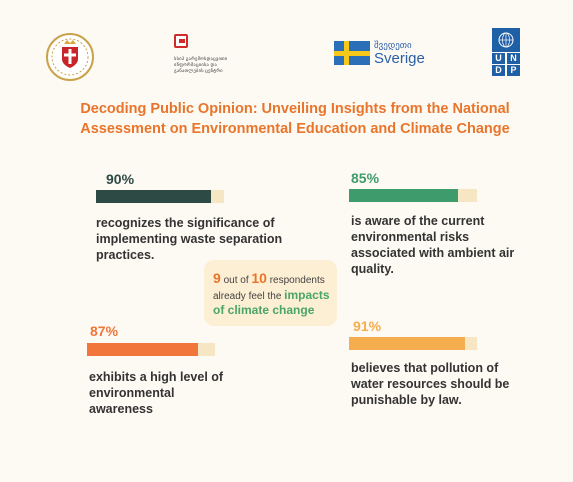 The image size is (573, 482). Describe the element at coordinates (498, 70) in the screenshot. I see `undp-letter-d: D` at that location.